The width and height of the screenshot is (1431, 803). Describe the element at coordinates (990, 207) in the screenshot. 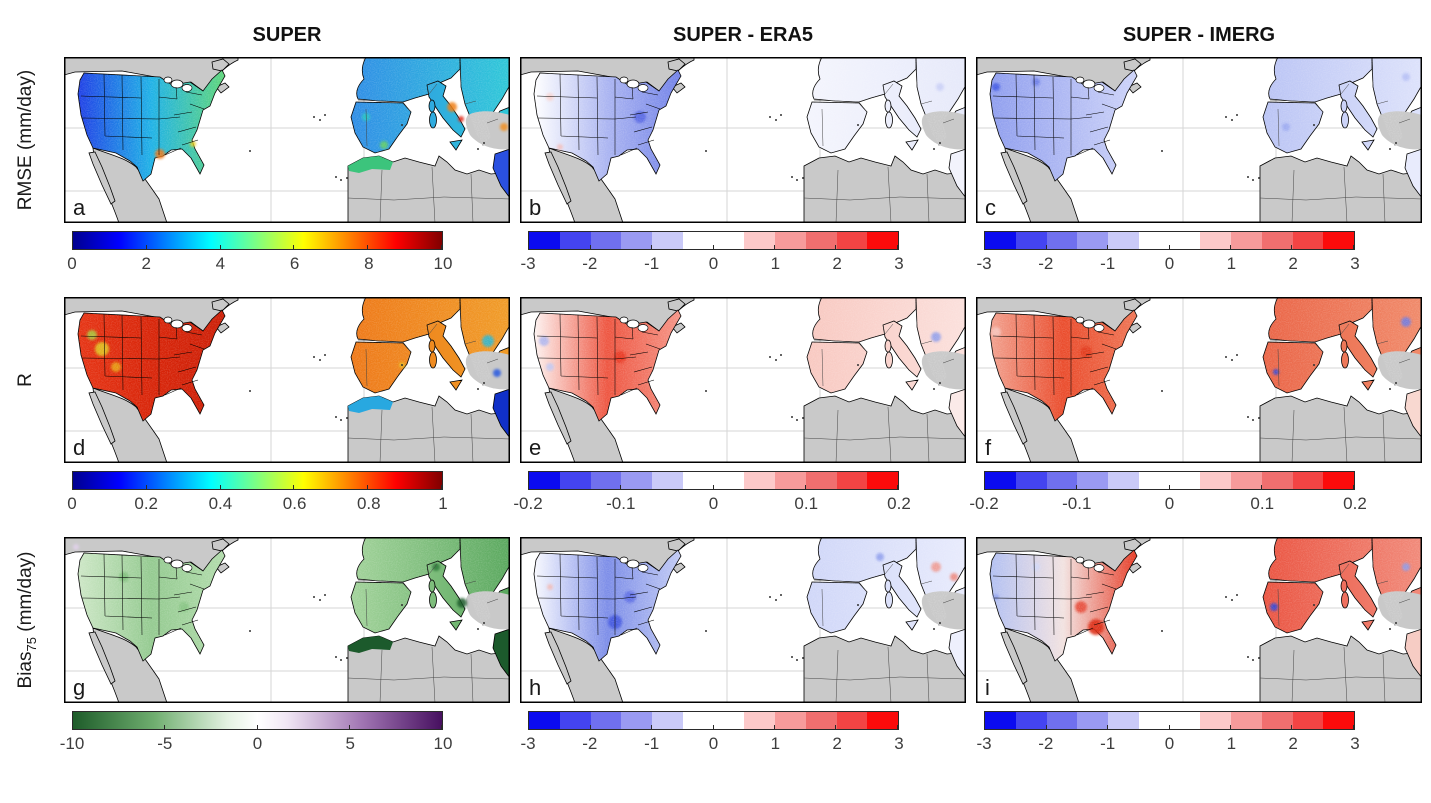

I see `panel-letter: c` at that location.